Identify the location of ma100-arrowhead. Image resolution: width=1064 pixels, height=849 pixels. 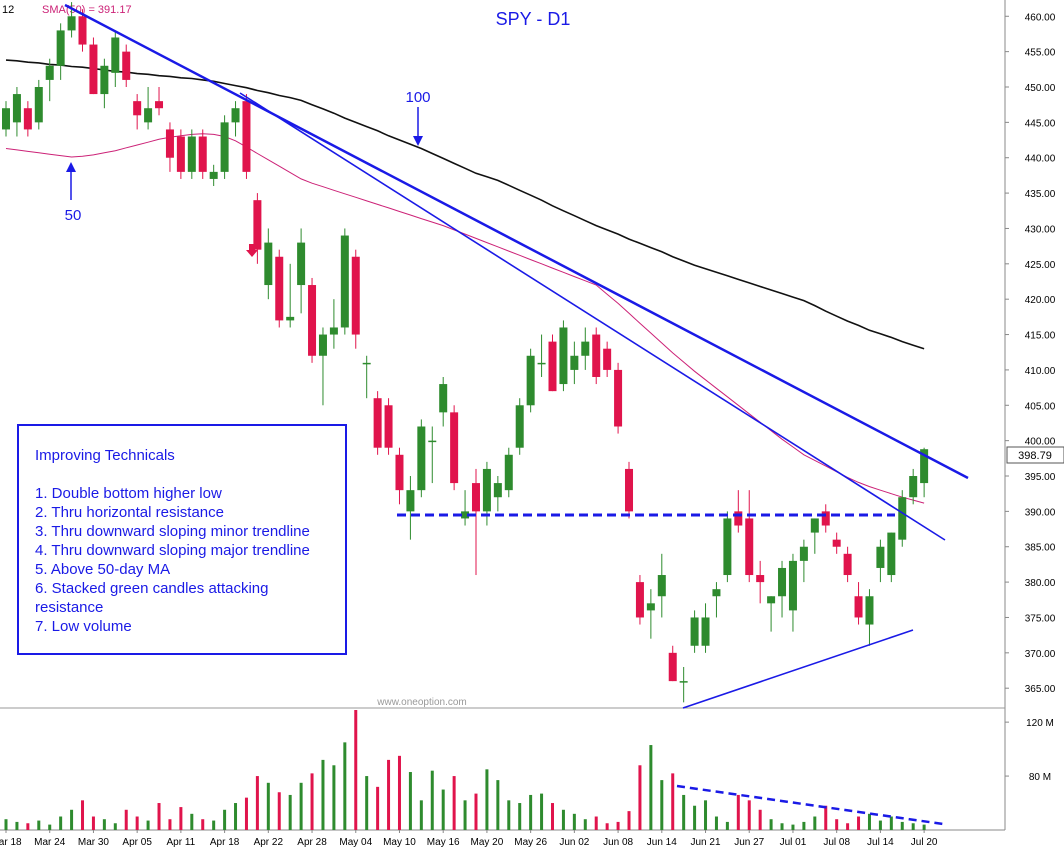
(418, 141).